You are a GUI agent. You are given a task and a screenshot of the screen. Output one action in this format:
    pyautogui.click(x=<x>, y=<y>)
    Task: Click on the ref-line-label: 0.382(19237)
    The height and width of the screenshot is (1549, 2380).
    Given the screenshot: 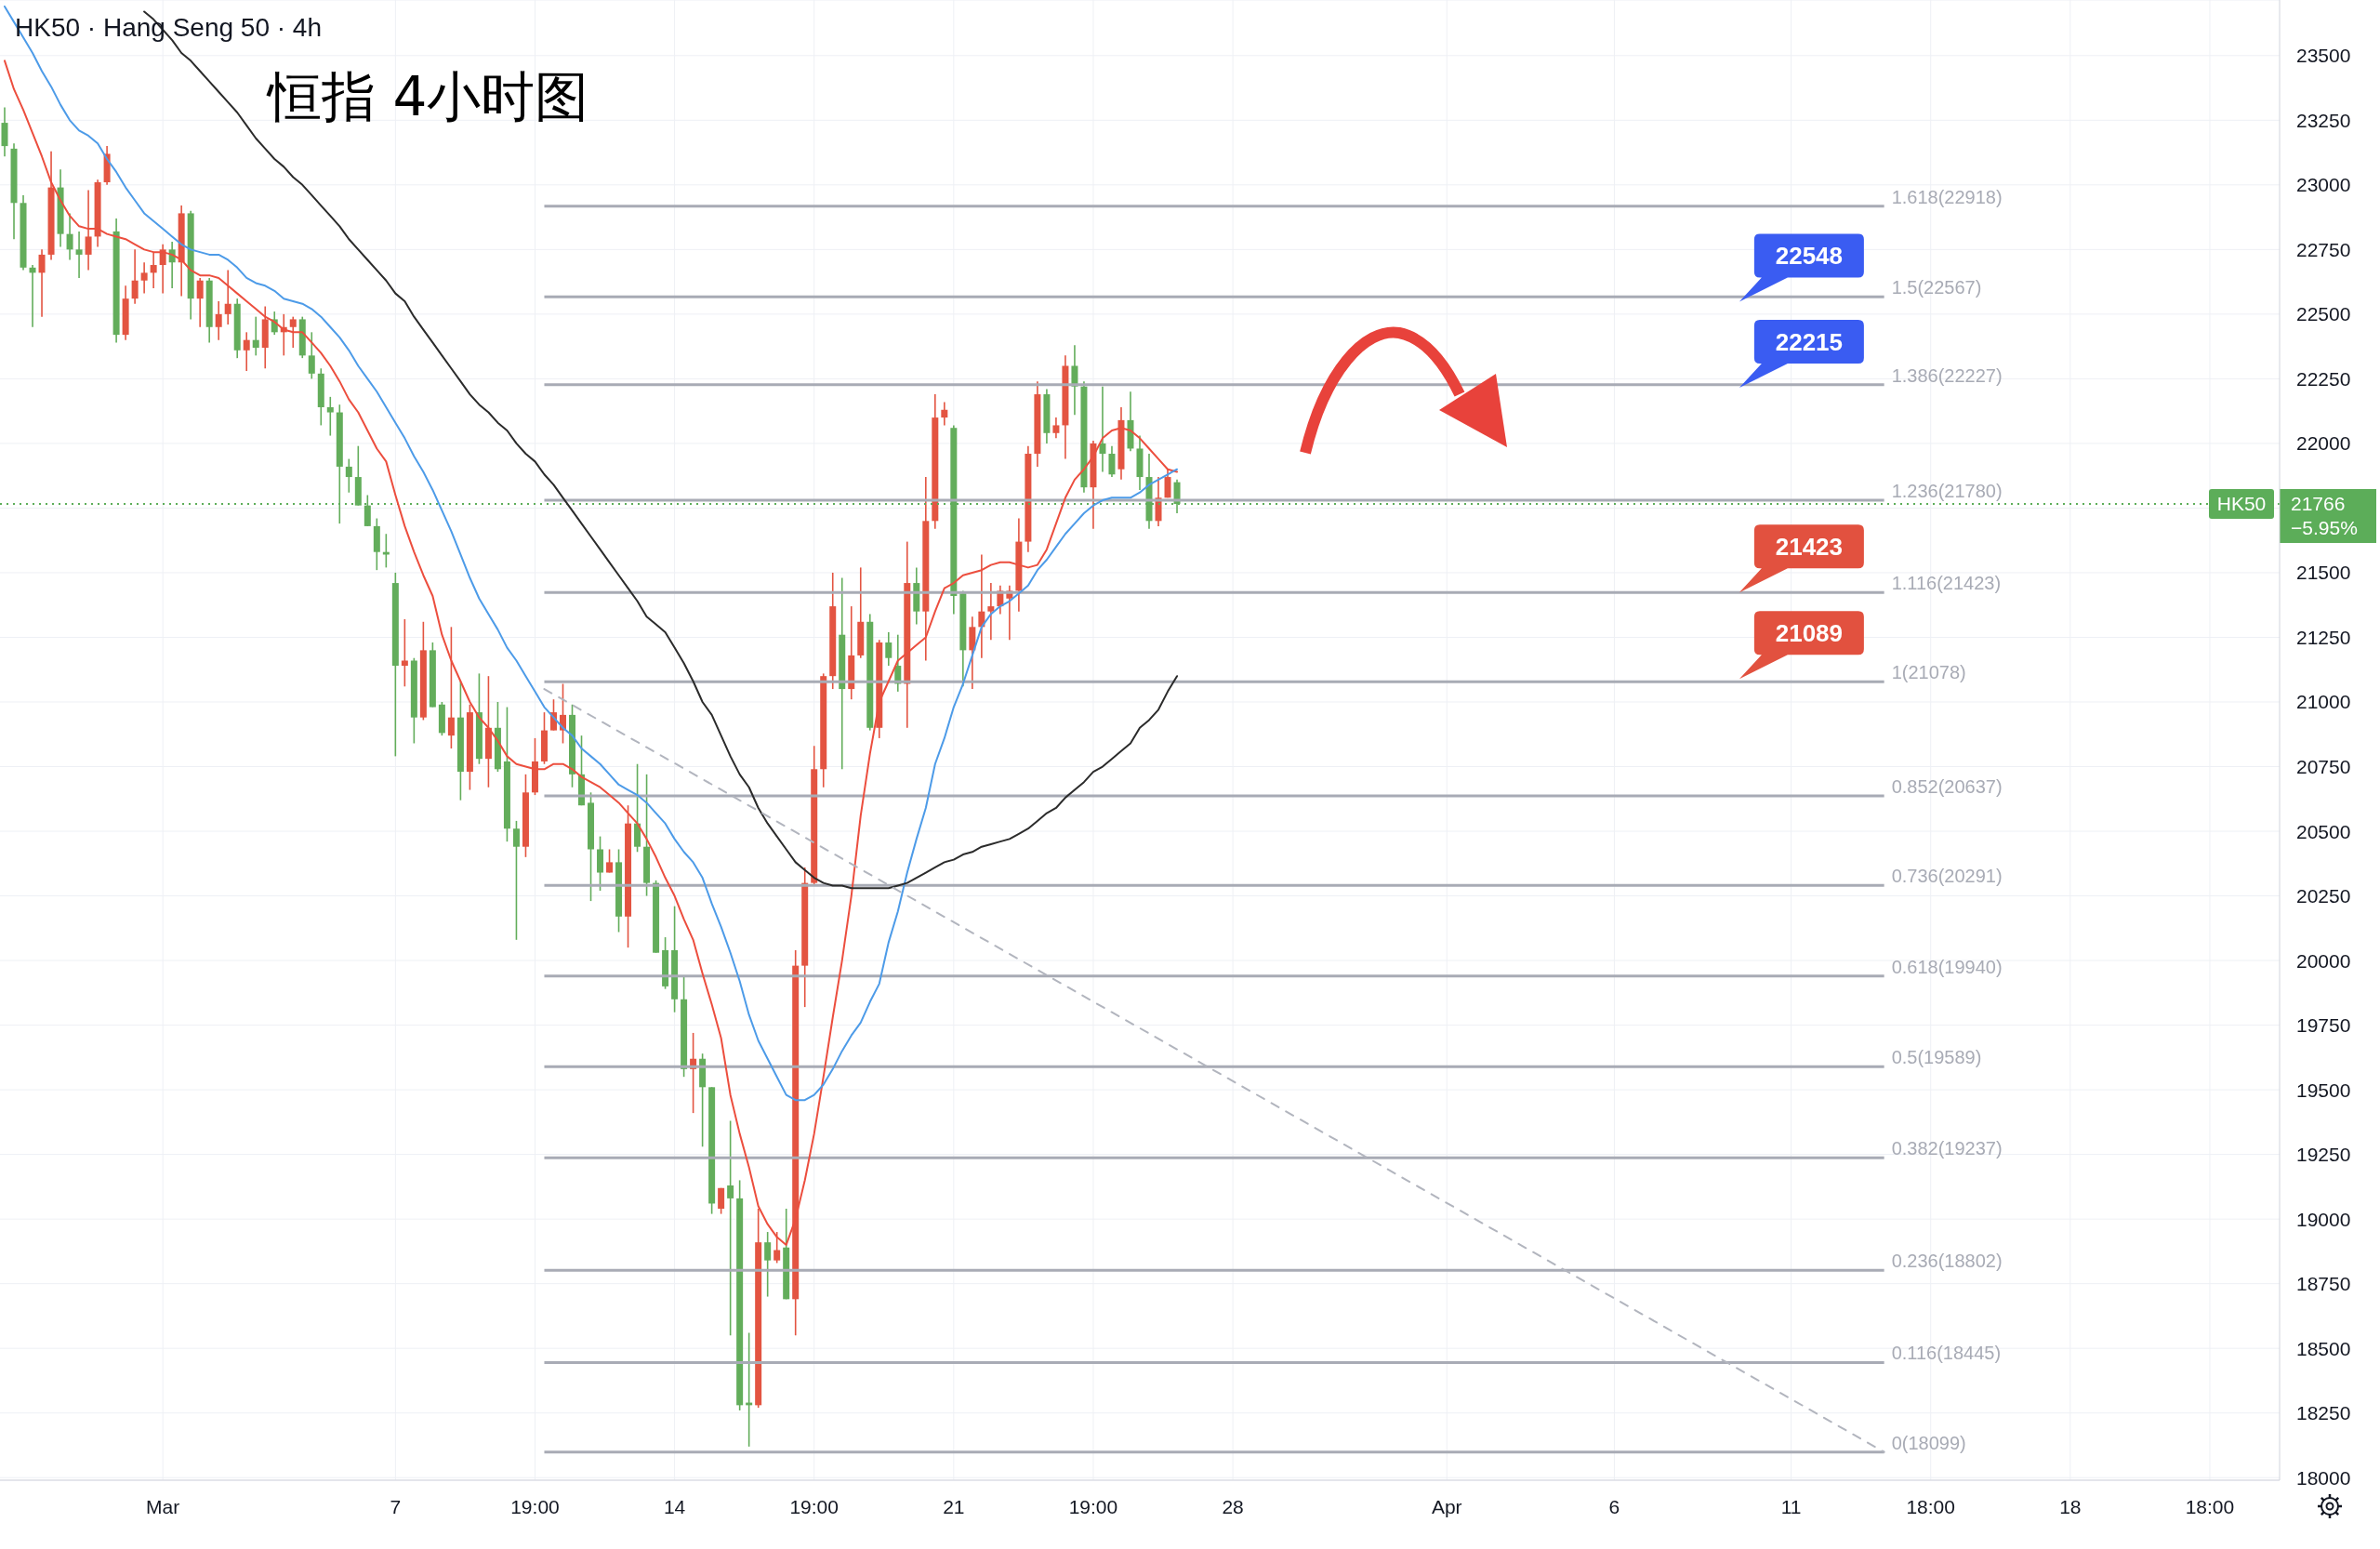 What is the action you would take?
    pyautogui.click(x=1947, y=1148)
    